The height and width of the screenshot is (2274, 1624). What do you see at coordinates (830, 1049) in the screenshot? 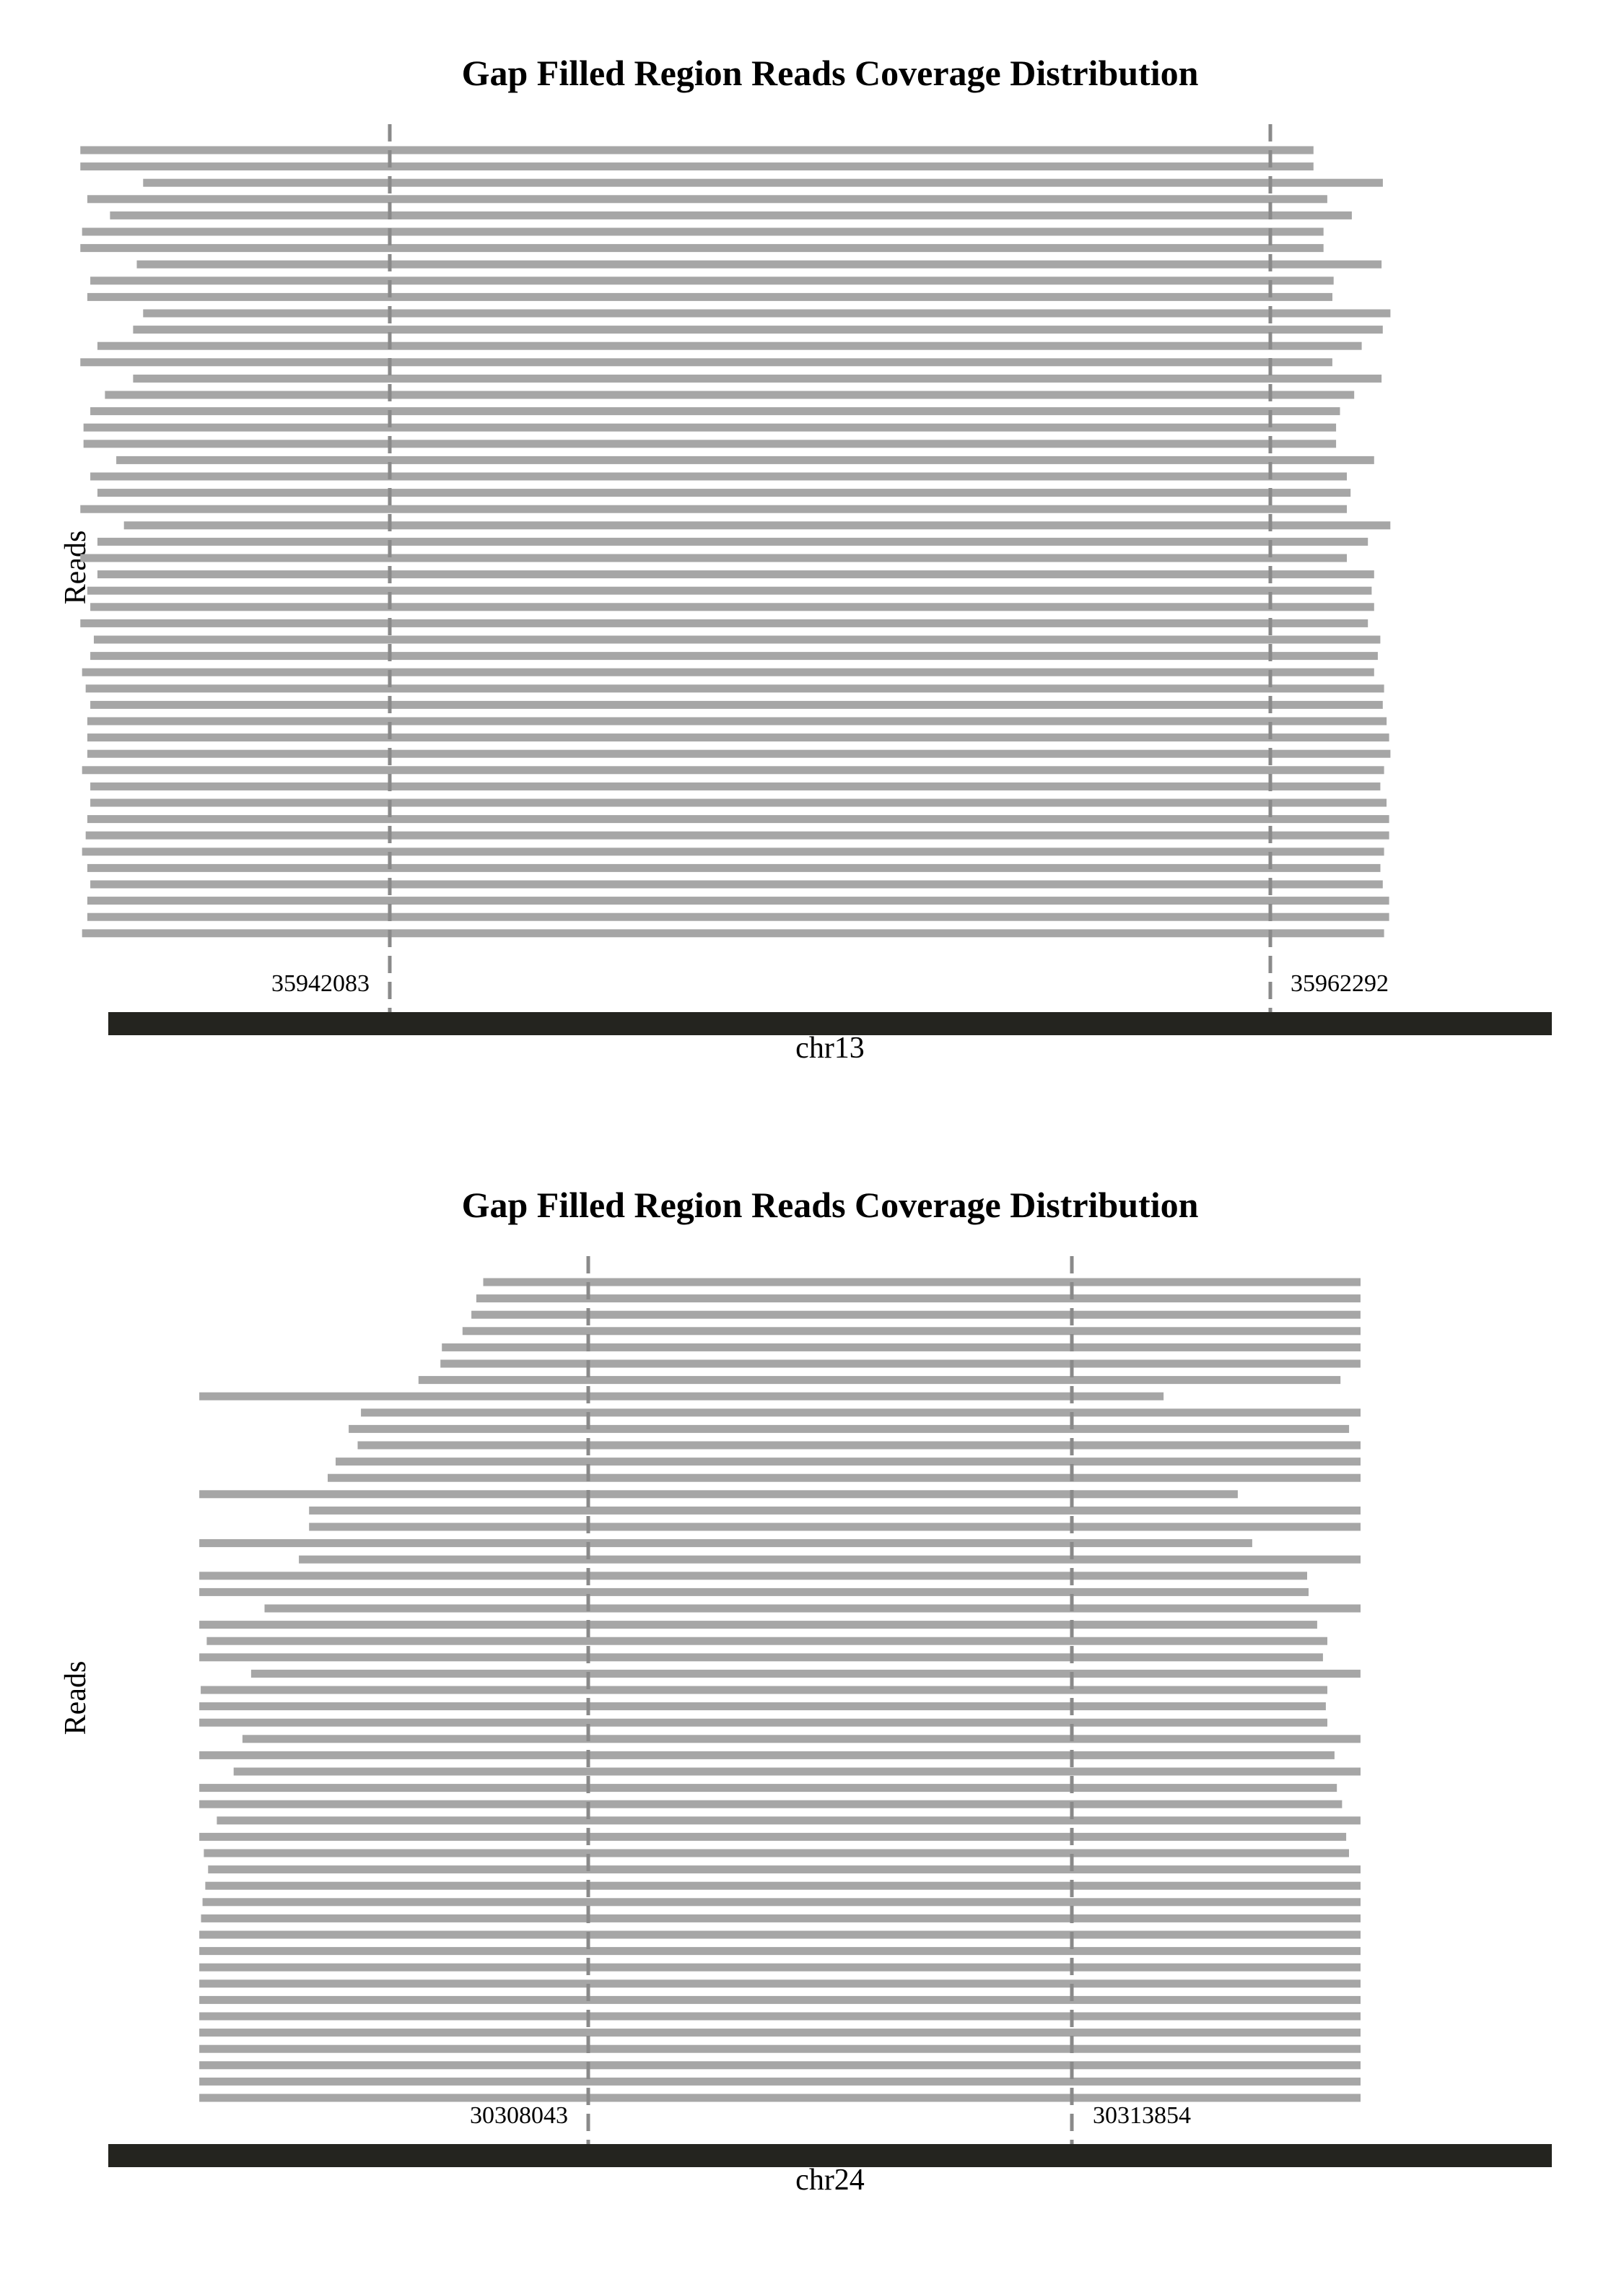
I see `chromosome-label: chr13` at bounding box center [830, 1049].